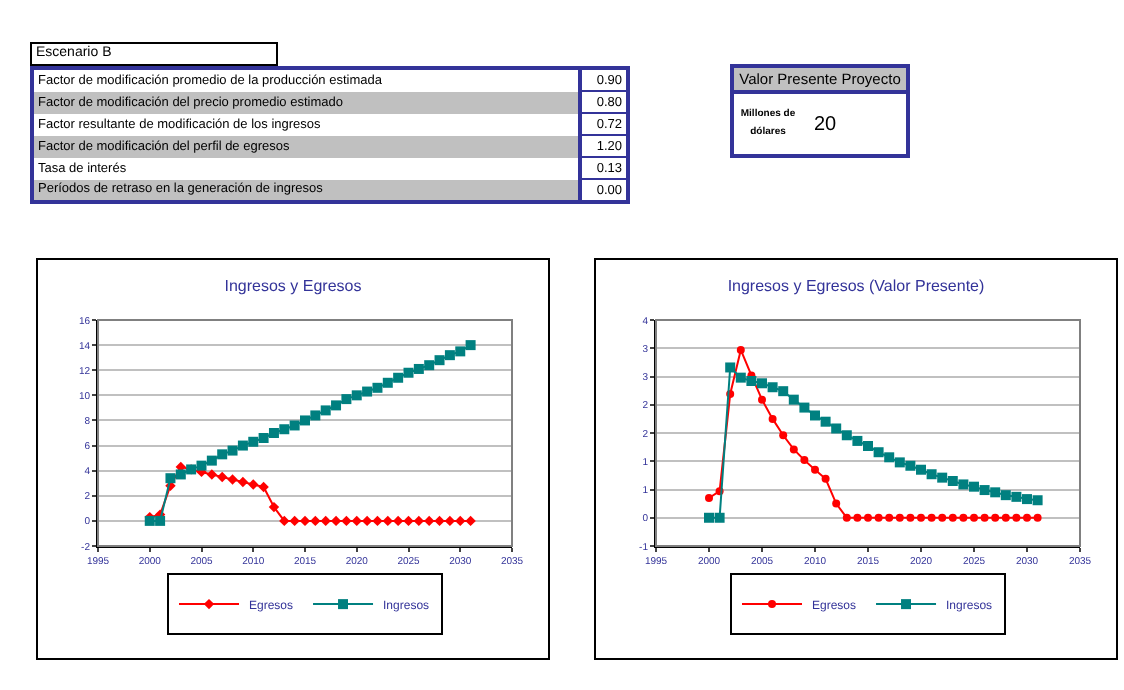  Describe the element at coordinates (856, 286) in the screenshot. I see `chart-title: Ingresos y Egresos (Valor Presente)` at that location.